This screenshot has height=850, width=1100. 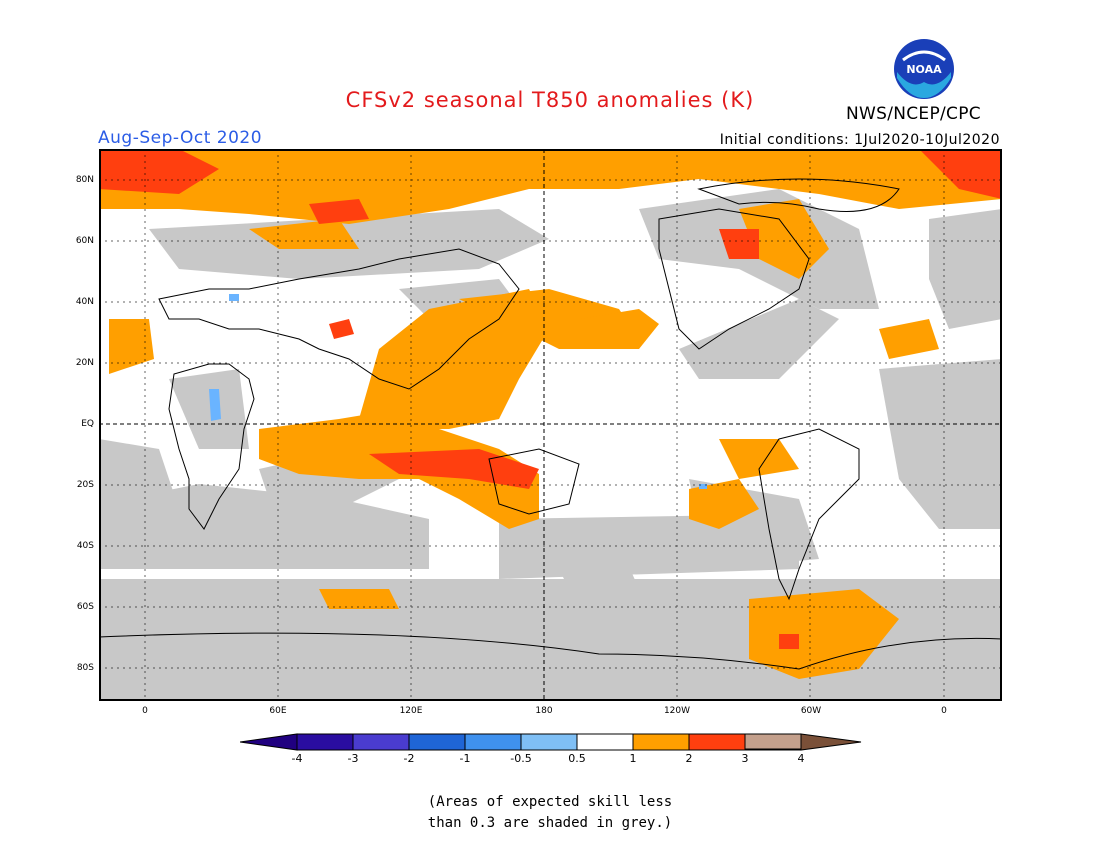 What do you see at coordinates (84, 180) in the screenshot?
I see `lat-label-80n: 80N` at bounding box center [84, 180].